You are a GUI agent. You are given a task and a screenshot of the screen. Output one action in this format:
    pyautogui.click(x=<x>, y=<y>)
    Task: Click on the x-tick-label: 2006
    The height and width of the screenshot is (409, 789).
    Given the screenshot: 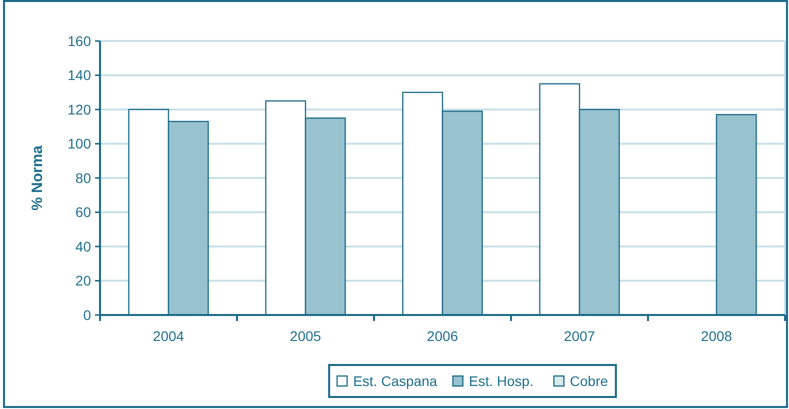 What is the action you would take?
    pyautogui.click(x=442, y=336)
    